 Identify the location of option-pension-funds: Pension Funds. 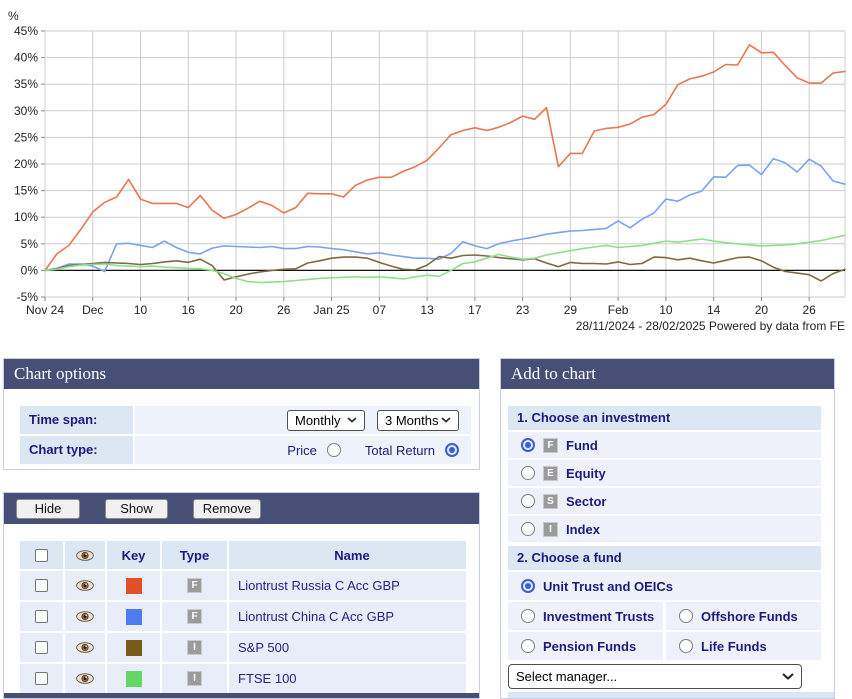
(585, 646).